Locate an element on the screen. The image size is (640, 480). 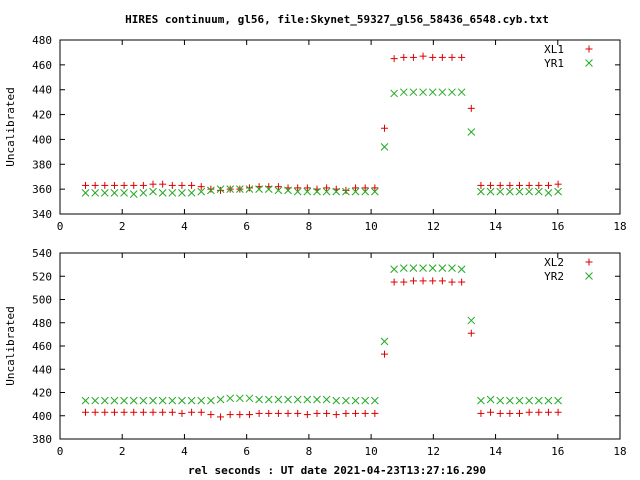
top-y-tick-label: 480 is located at coordinates (42, 40).